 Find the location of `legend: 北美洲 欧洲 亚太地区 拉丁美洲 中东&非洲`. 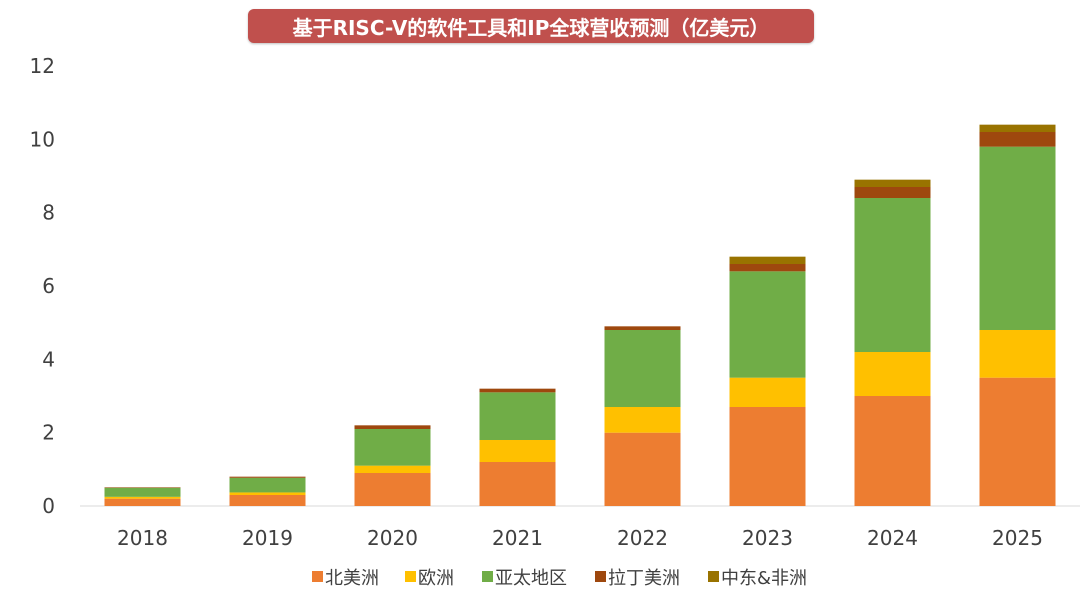

legend: 北美洲 欧洲 亚太地区 拉丁美洲 中东&非洲 is located at coordinates (559, 578).